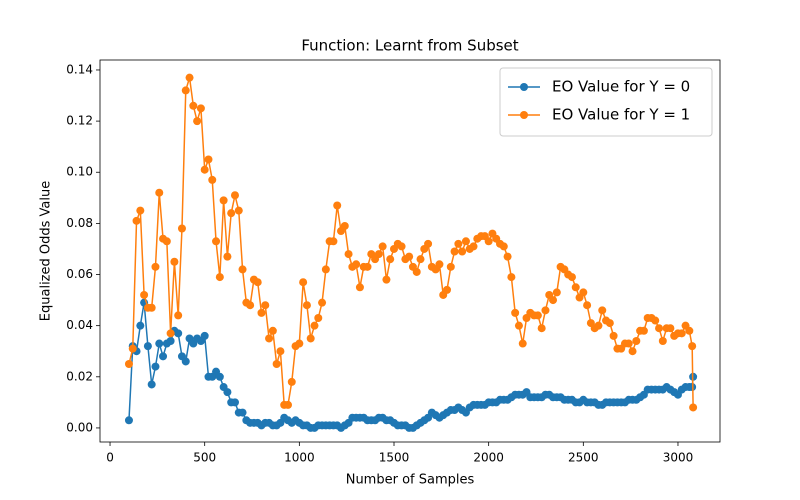  I want to click on x-tick-label: 3000, so click(678, 458).